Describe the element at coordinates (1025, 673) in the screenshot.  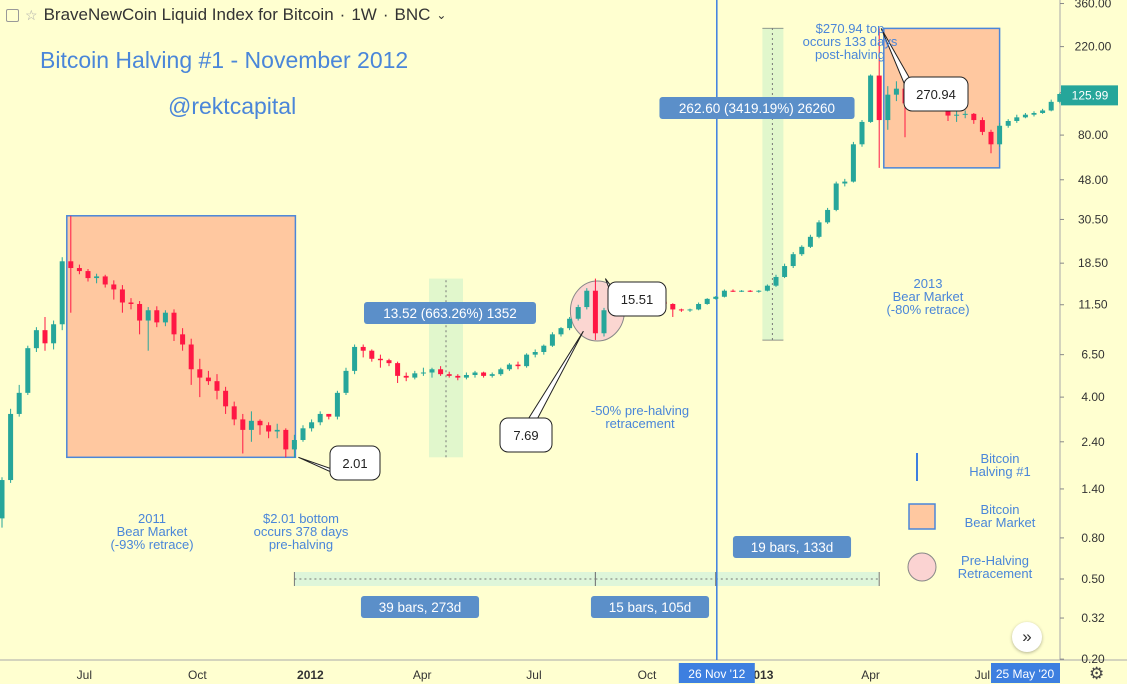
I see `corner-date-marker` at that location.